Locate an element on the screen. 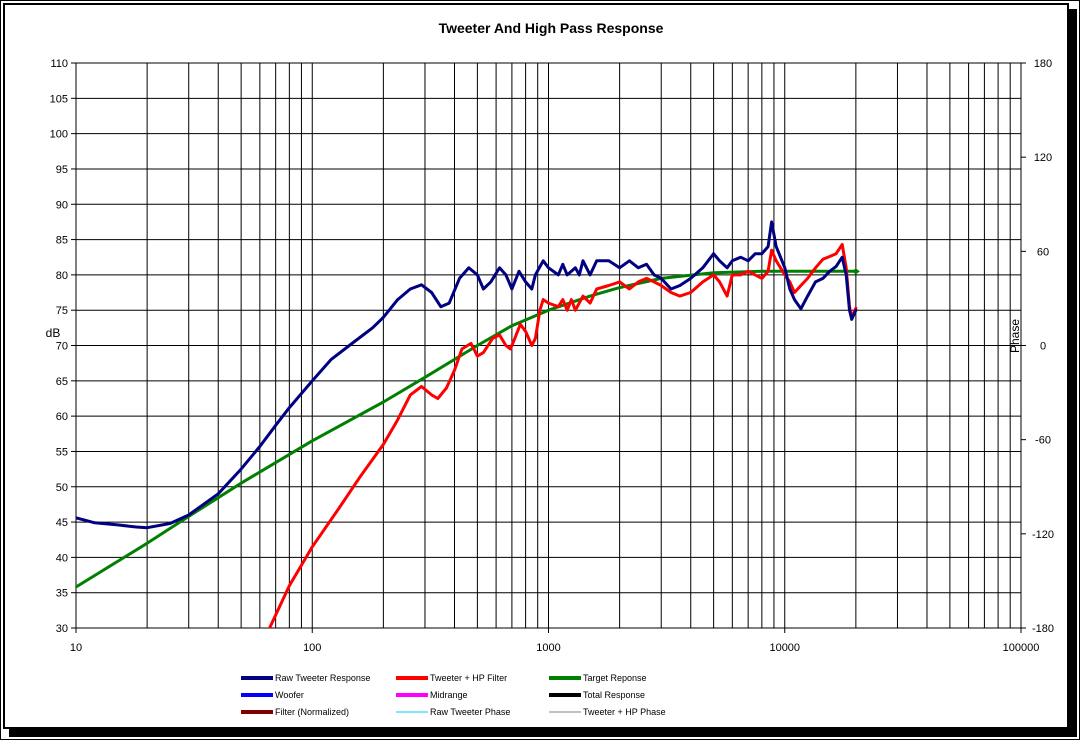  y-tick-label: 65 is located at coordinates (62, 382).